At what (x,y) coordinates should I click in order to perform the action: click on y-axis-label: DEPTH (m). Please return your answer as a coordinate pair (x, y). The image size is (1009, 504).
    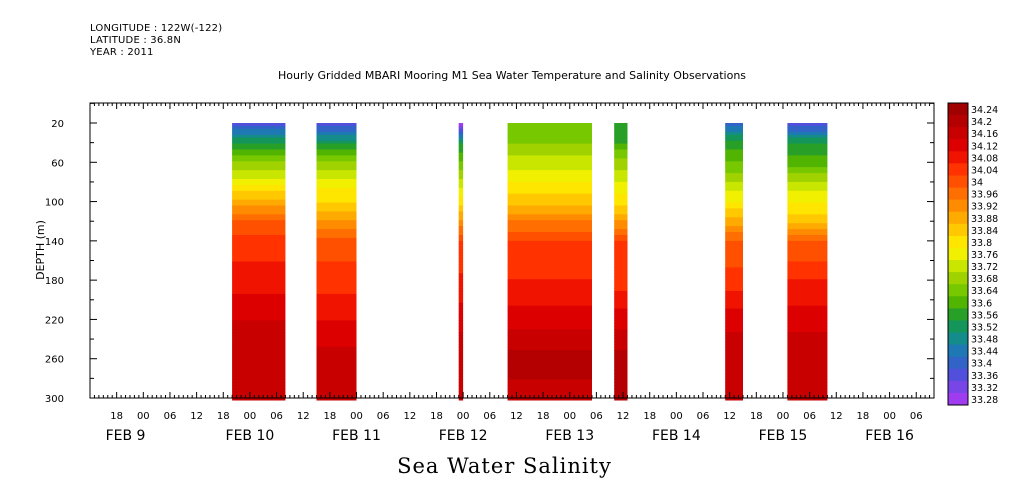
    Looking at the image, I should click on (40, 250).